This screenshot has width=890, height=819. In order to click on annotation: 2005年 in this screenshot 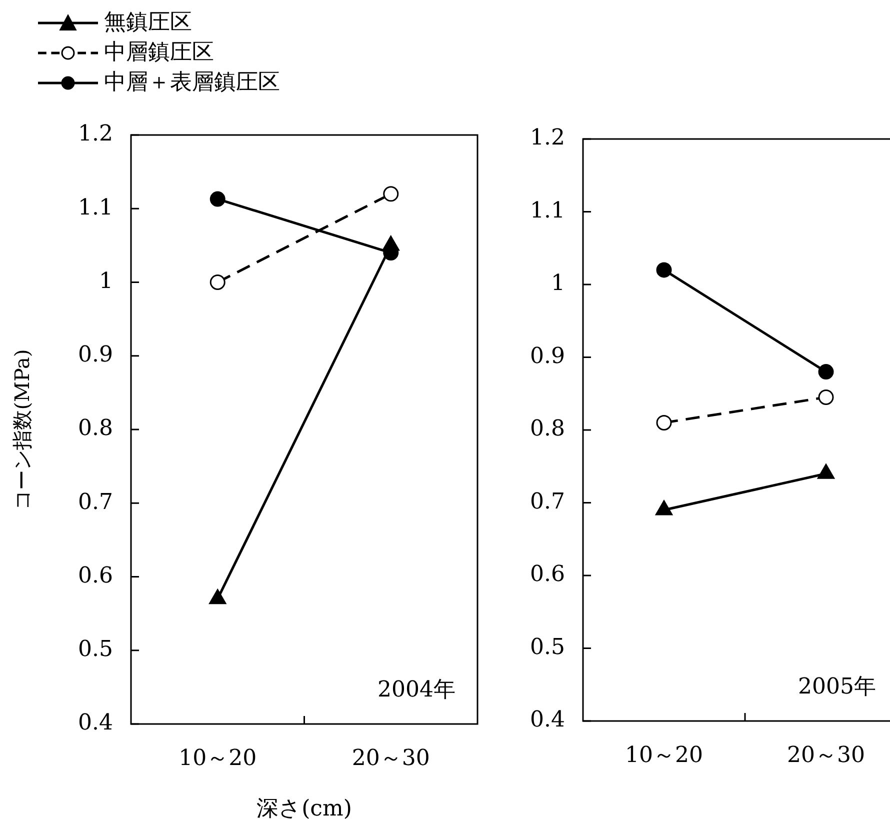, I will do `click(837, 687)`.